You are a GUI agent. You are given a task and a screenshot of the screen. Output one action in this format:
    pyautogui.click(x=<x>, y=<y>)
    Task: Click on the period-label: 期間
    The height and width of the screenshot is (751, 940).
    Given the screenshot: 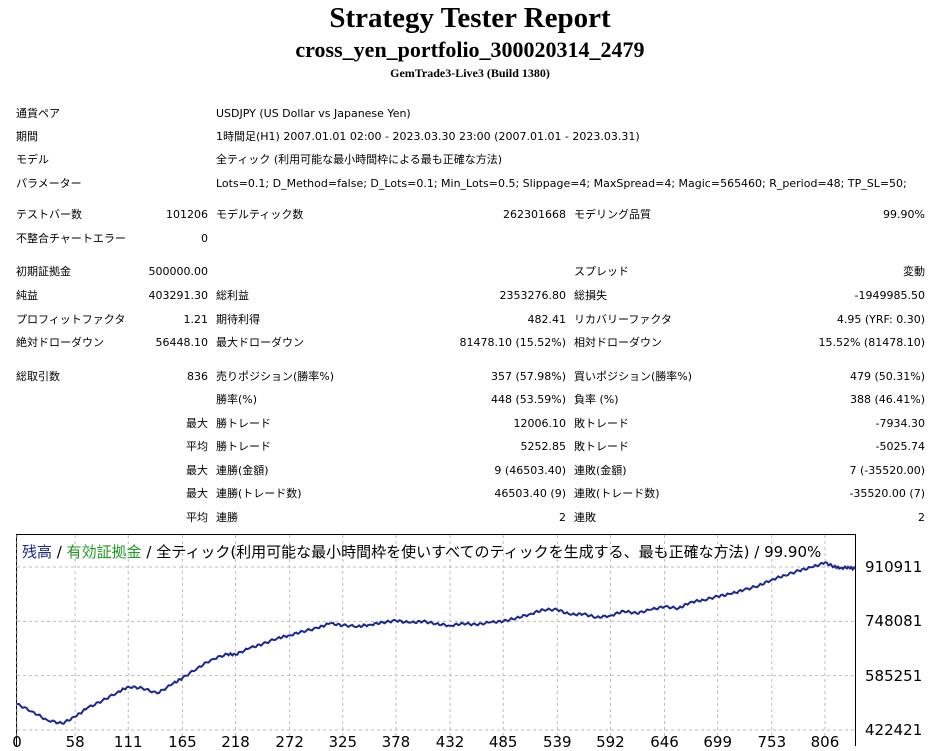 What is the action you would take?
    pyautogui.click(x=27, y=136)
    